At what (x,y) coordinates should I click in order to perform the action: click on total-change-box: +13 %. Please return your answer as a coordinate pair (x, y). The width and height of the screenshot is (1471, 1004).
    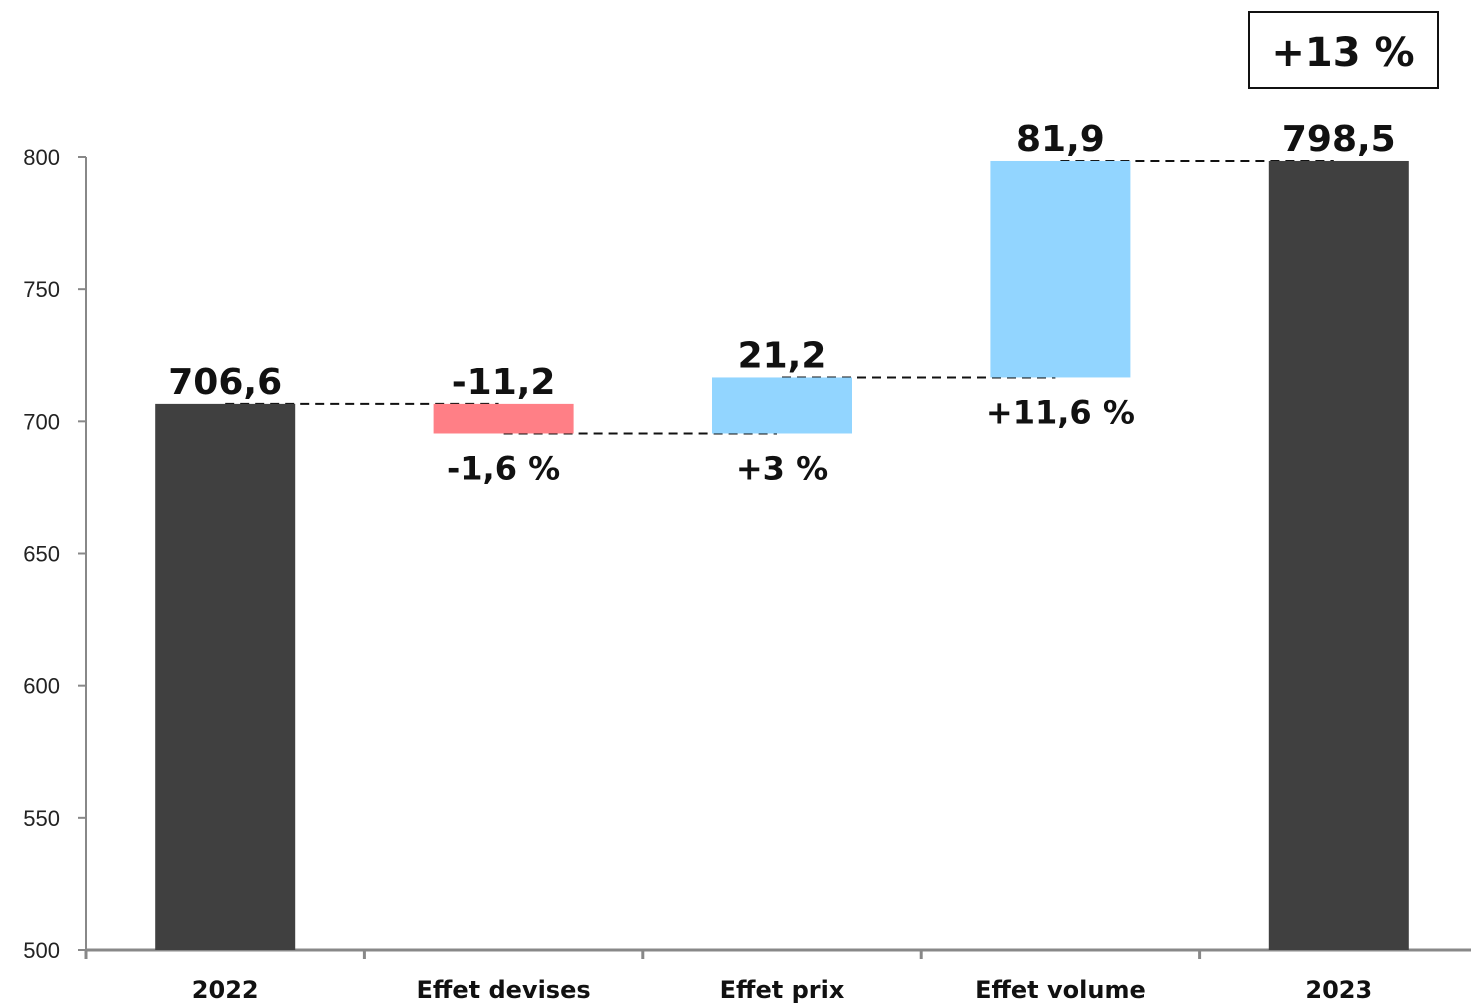
    Looking at the image, I should click on (1343, 50).